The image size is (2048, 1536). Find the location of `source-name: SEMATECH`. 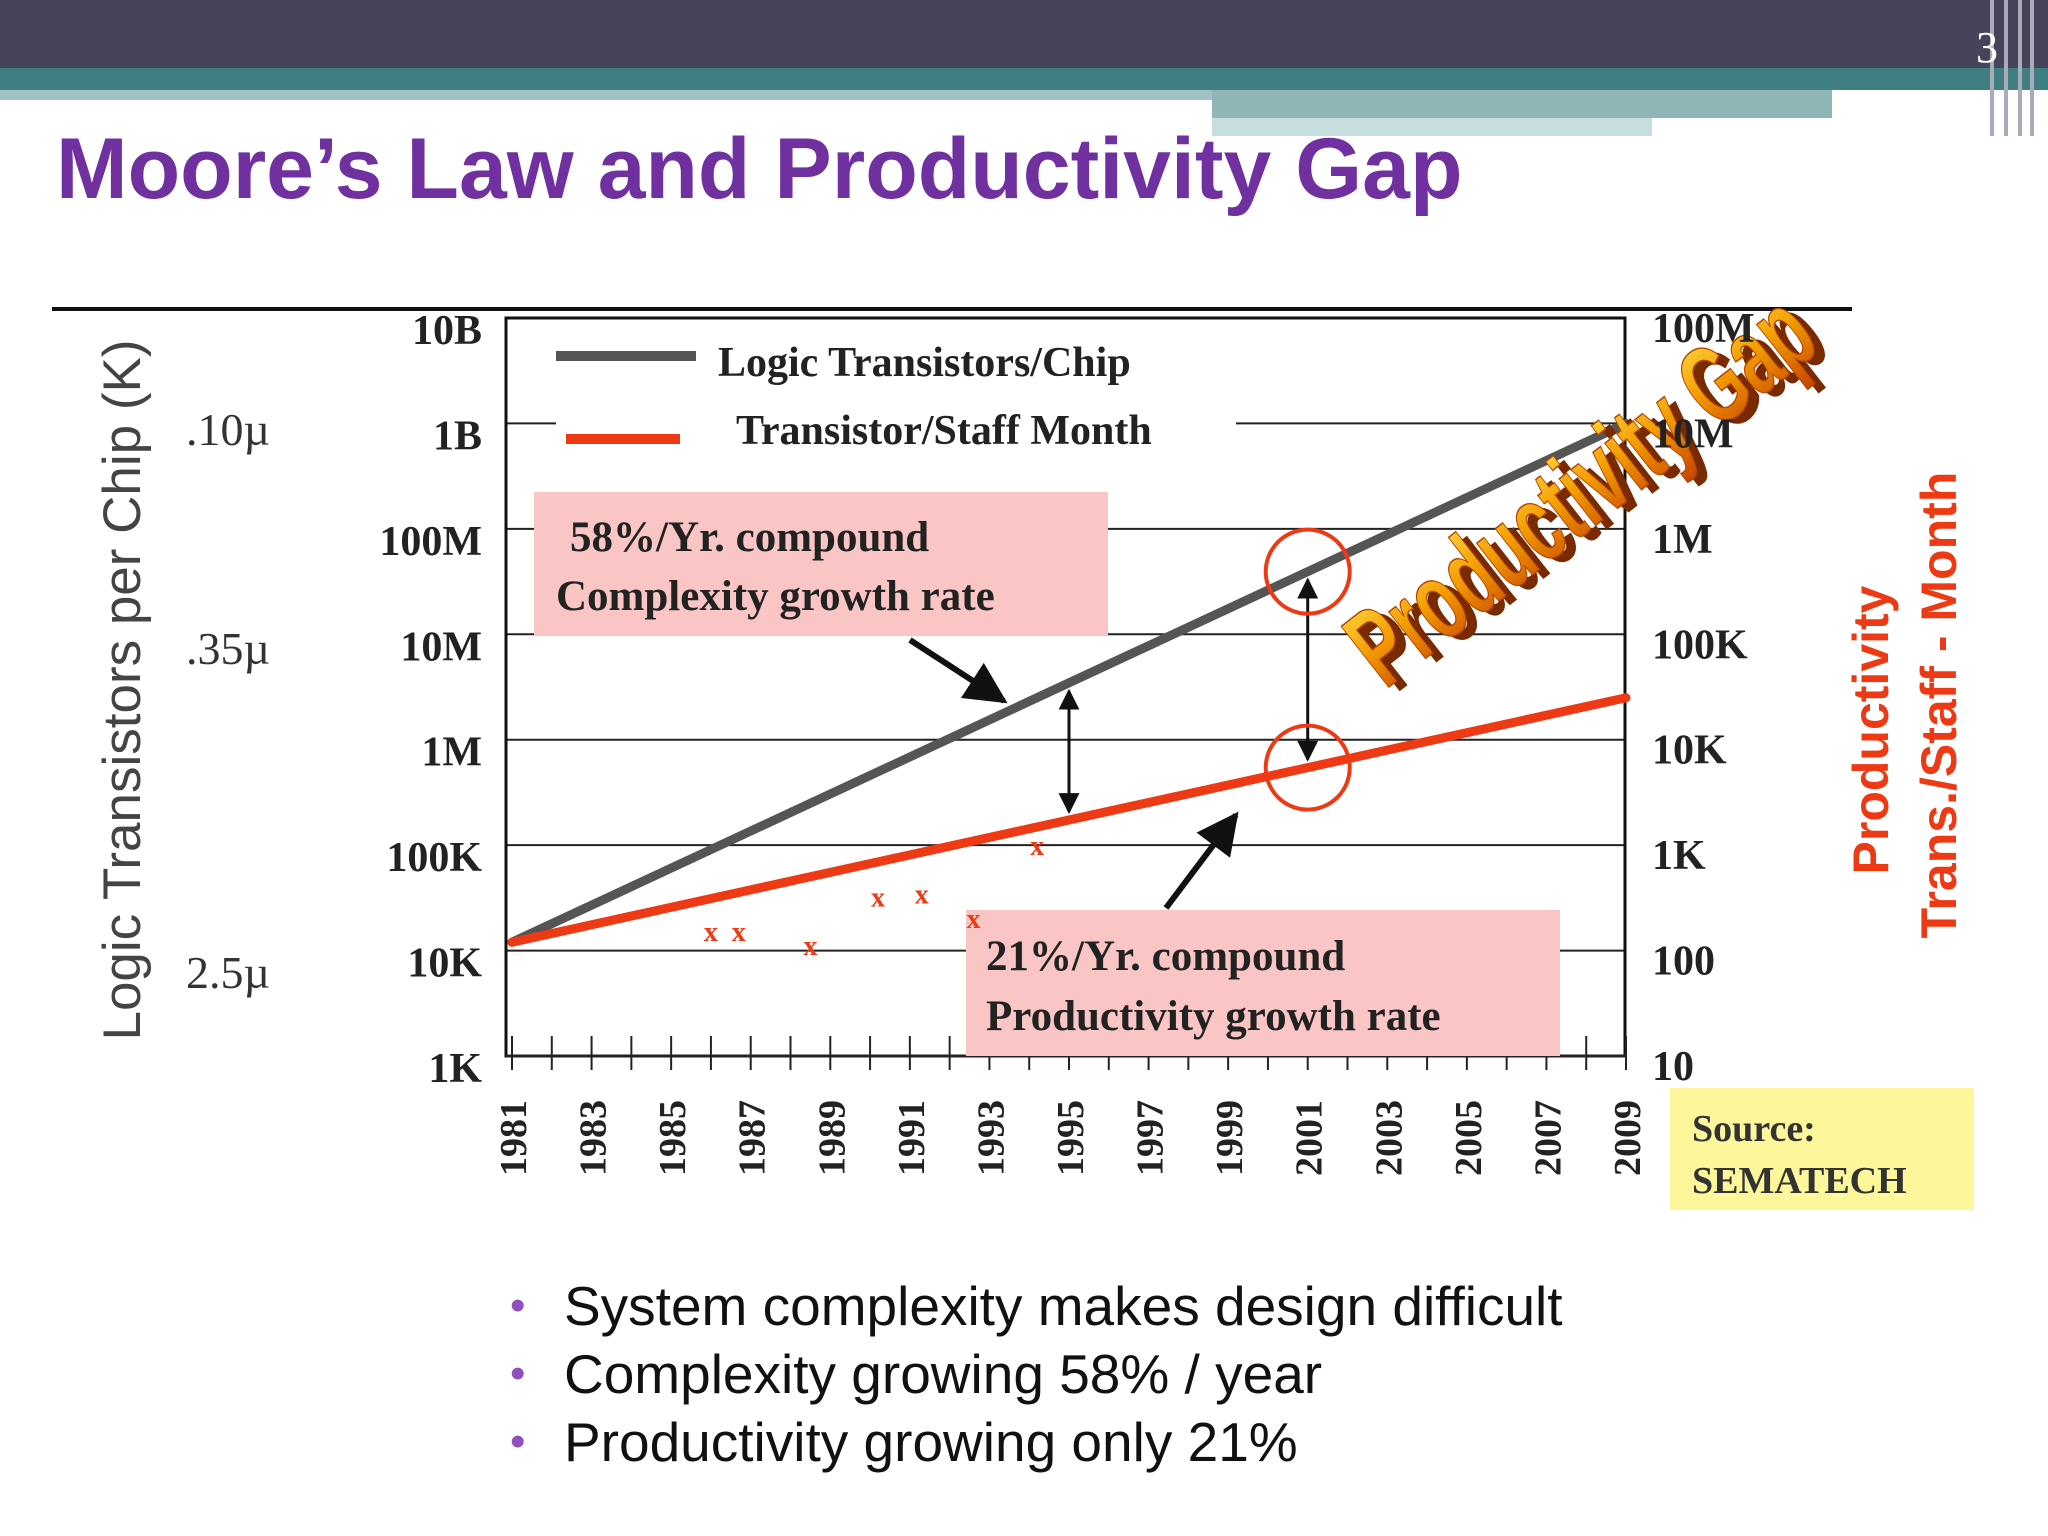

source-name: SEMATECH is located at coordinates (1799, 1181).